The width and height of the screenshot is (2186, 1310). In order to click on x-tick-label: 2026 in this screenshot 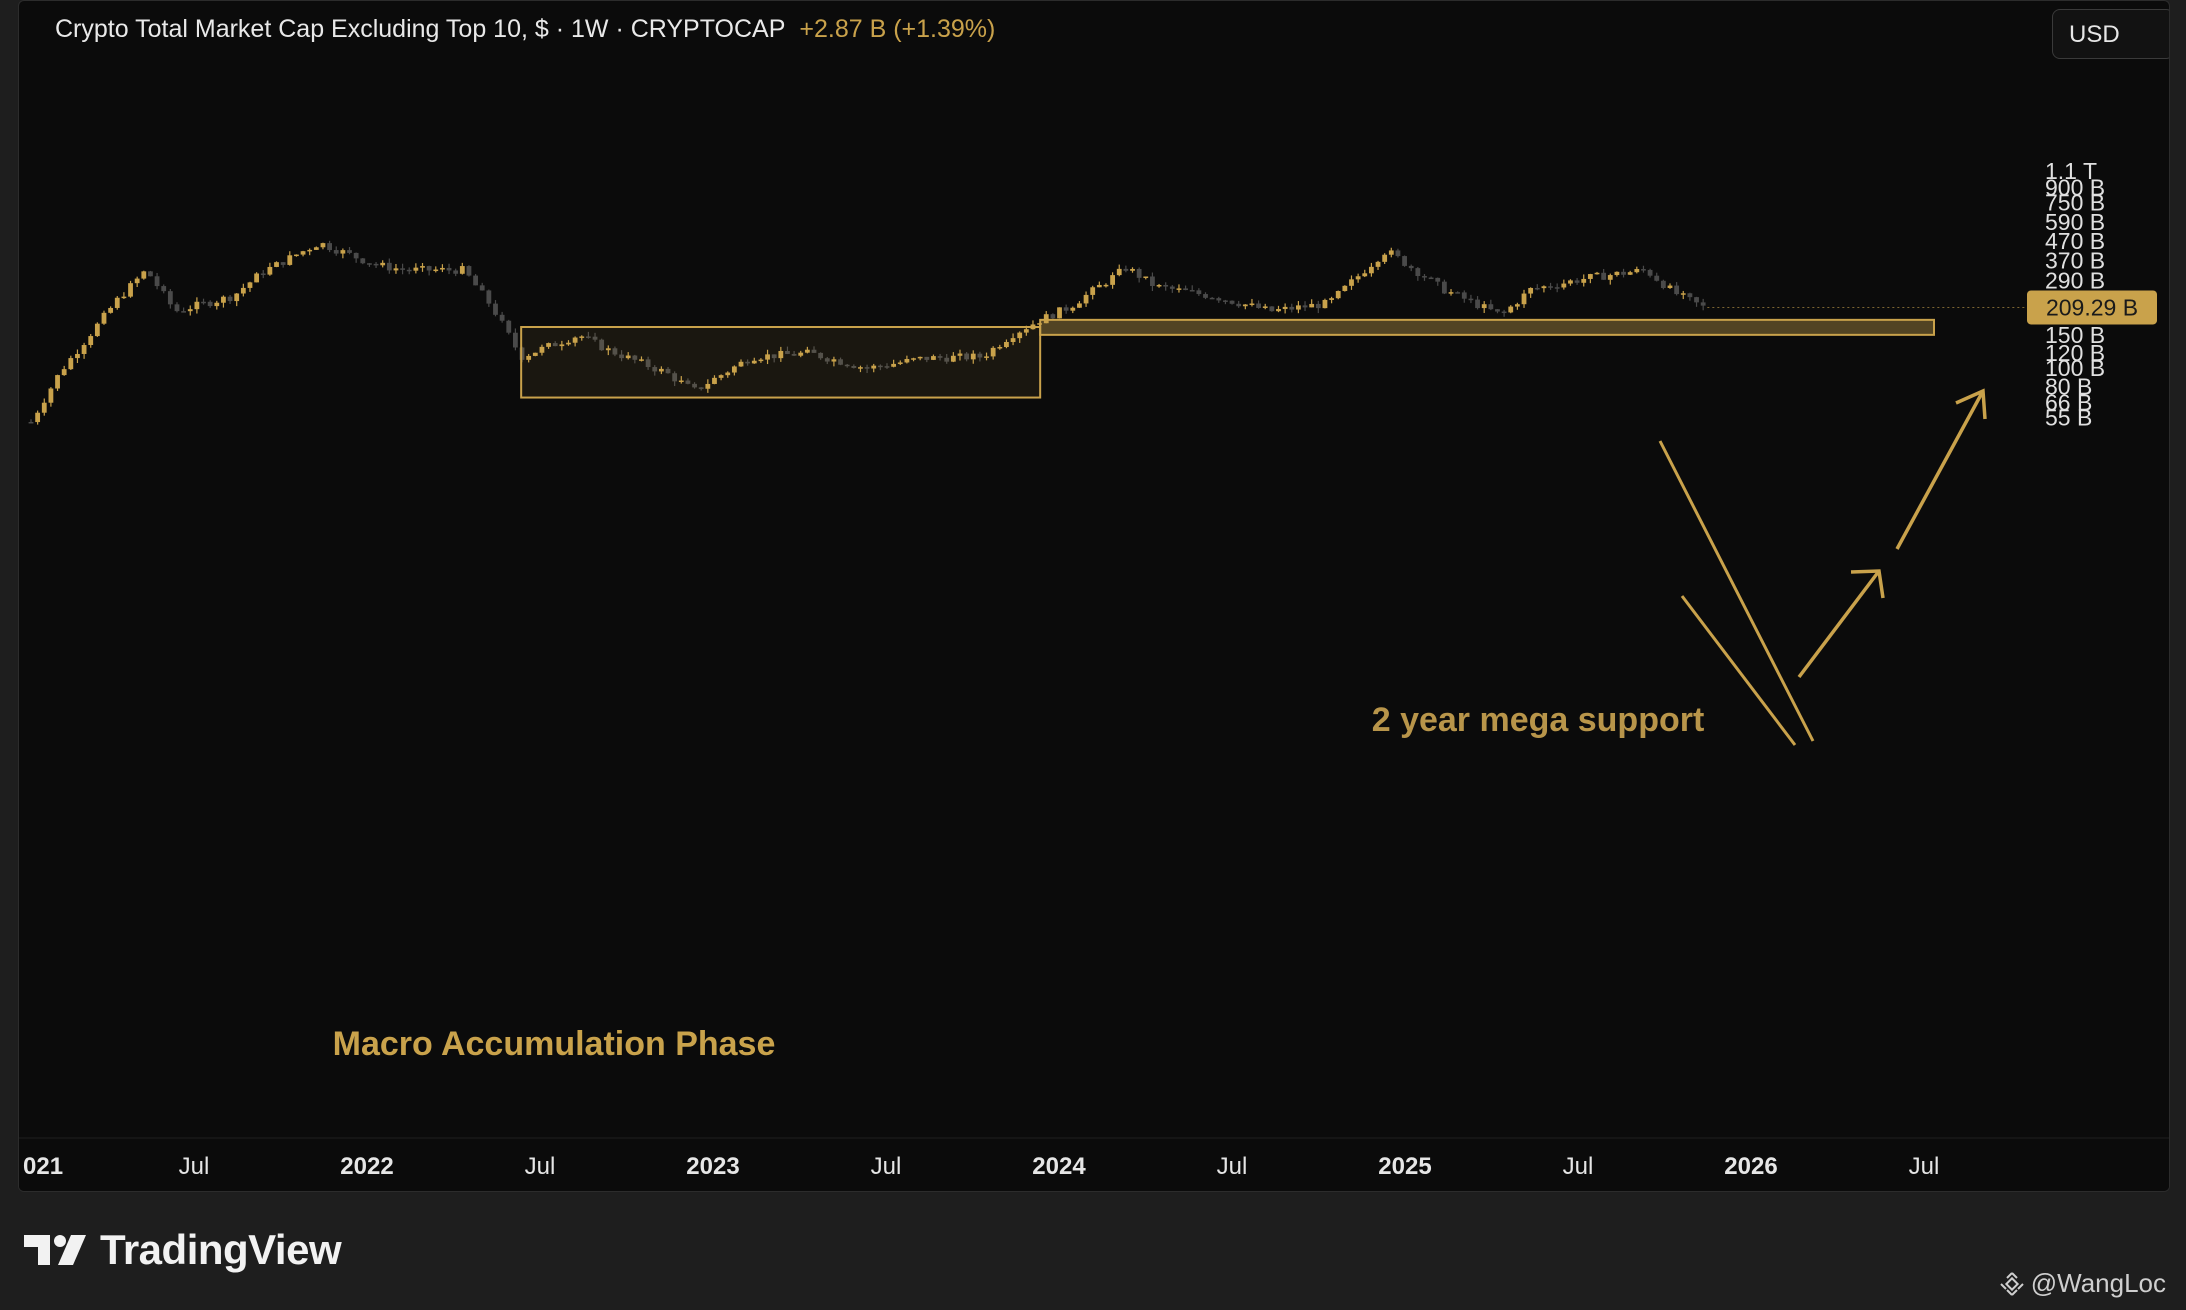, I will do `click(1750, 1166)`.